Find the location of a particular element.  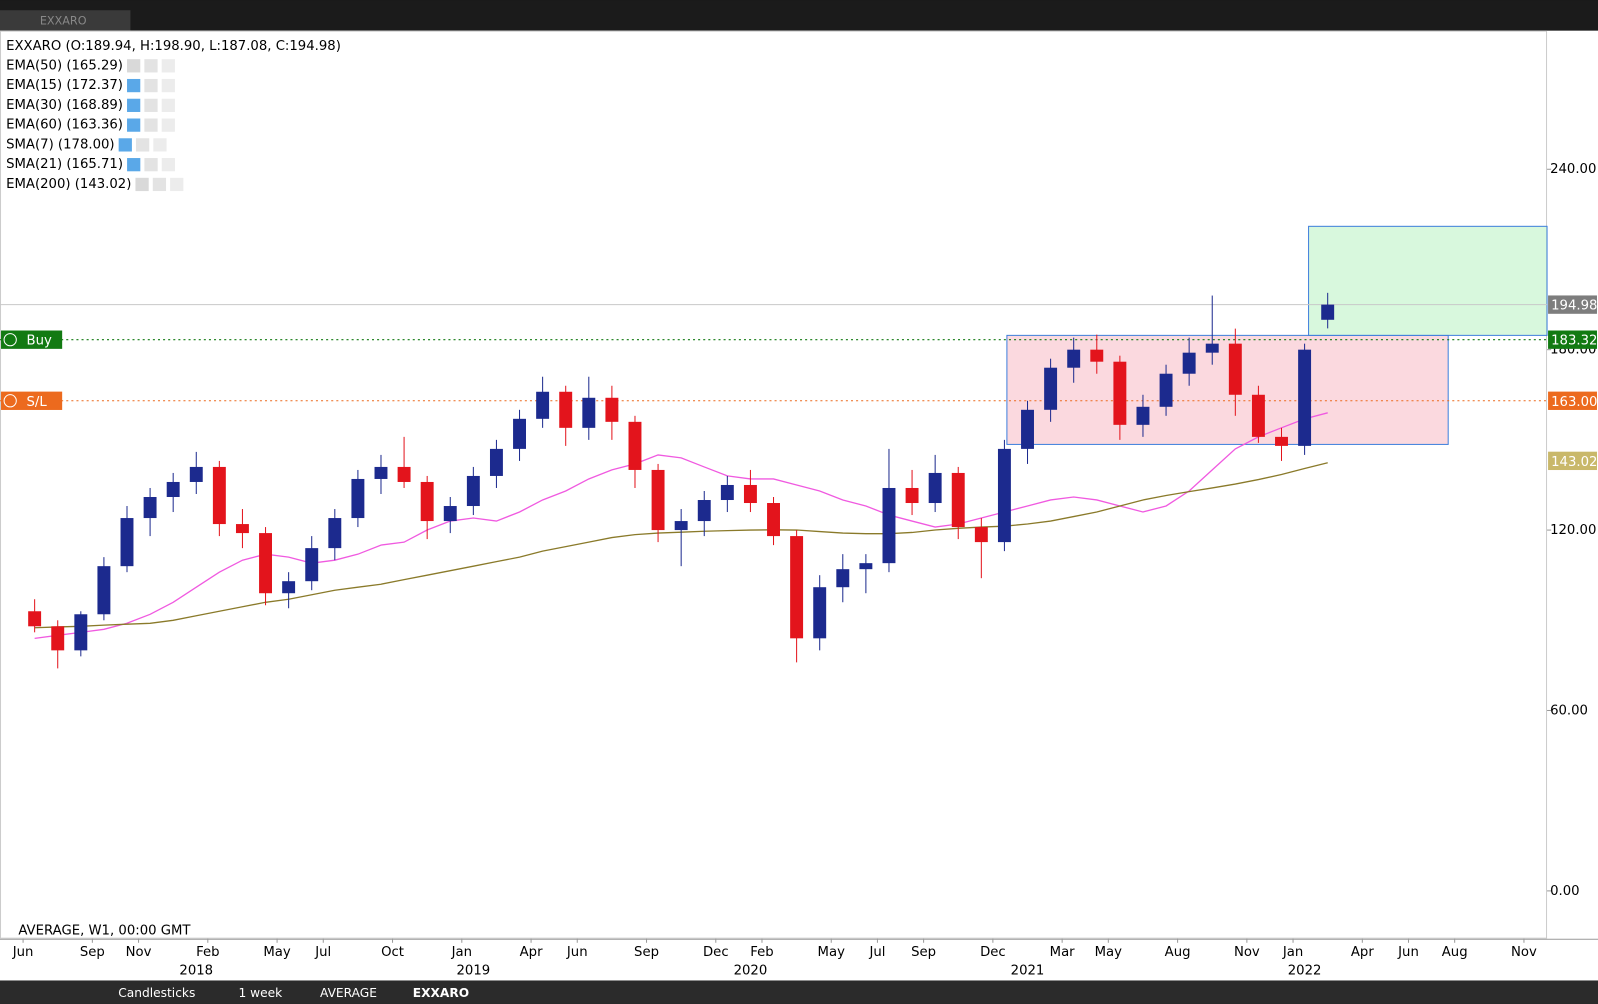

range-box is located at coordinates (1227, 389).